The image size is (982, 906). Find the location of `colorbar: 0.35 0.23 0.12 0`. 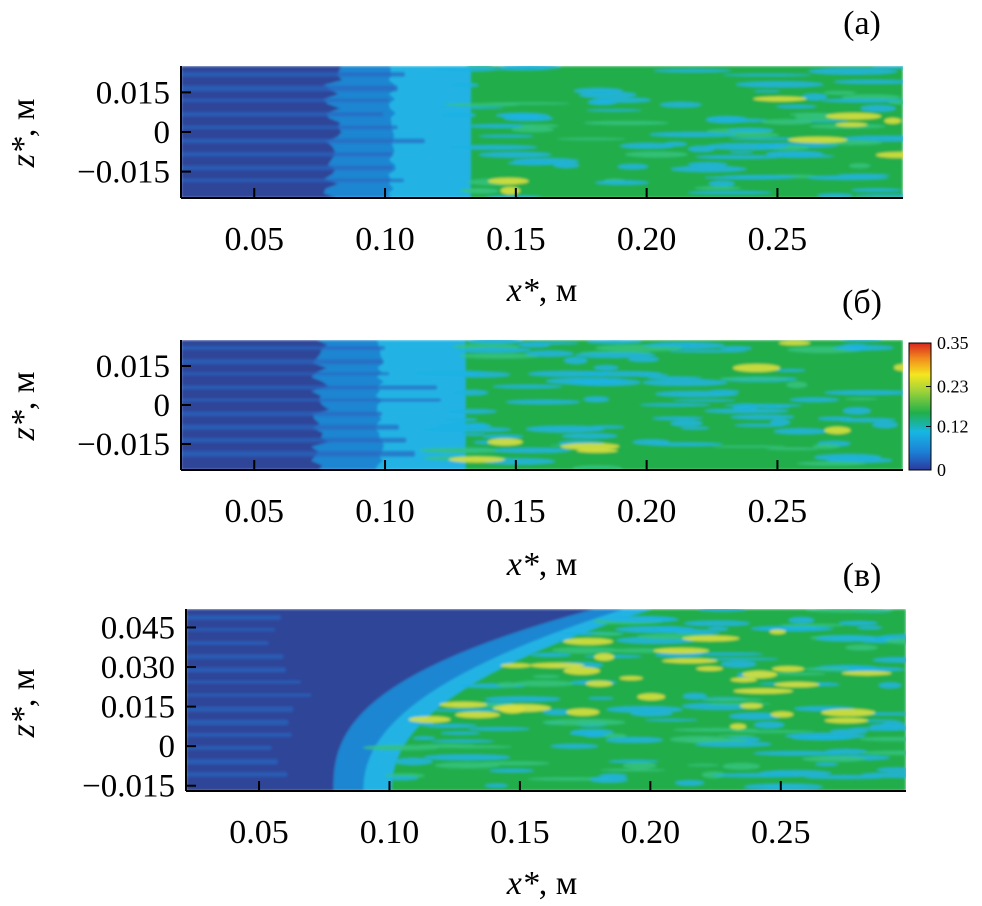

colorbar: 0.35 0.23 0.12 0 is located at coordinates (938, 406).